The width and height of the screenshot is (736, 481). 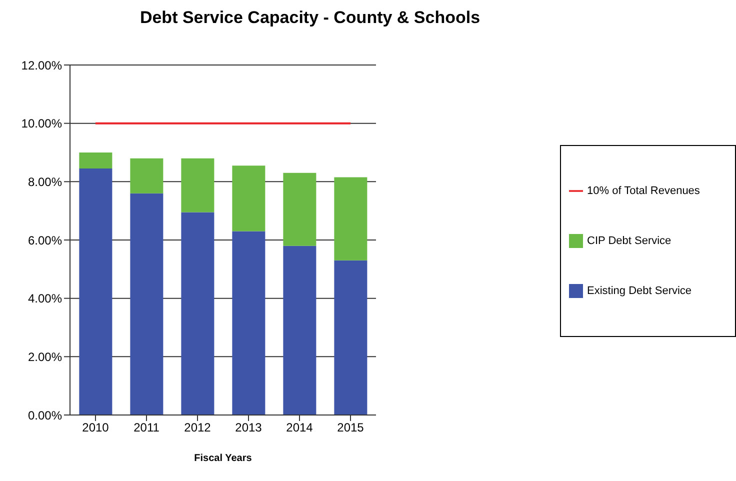 What do you see at coordinates (147, 427) in the screenshot?
I see `x-tick-label: 2011` at bounding box center [147, 427].